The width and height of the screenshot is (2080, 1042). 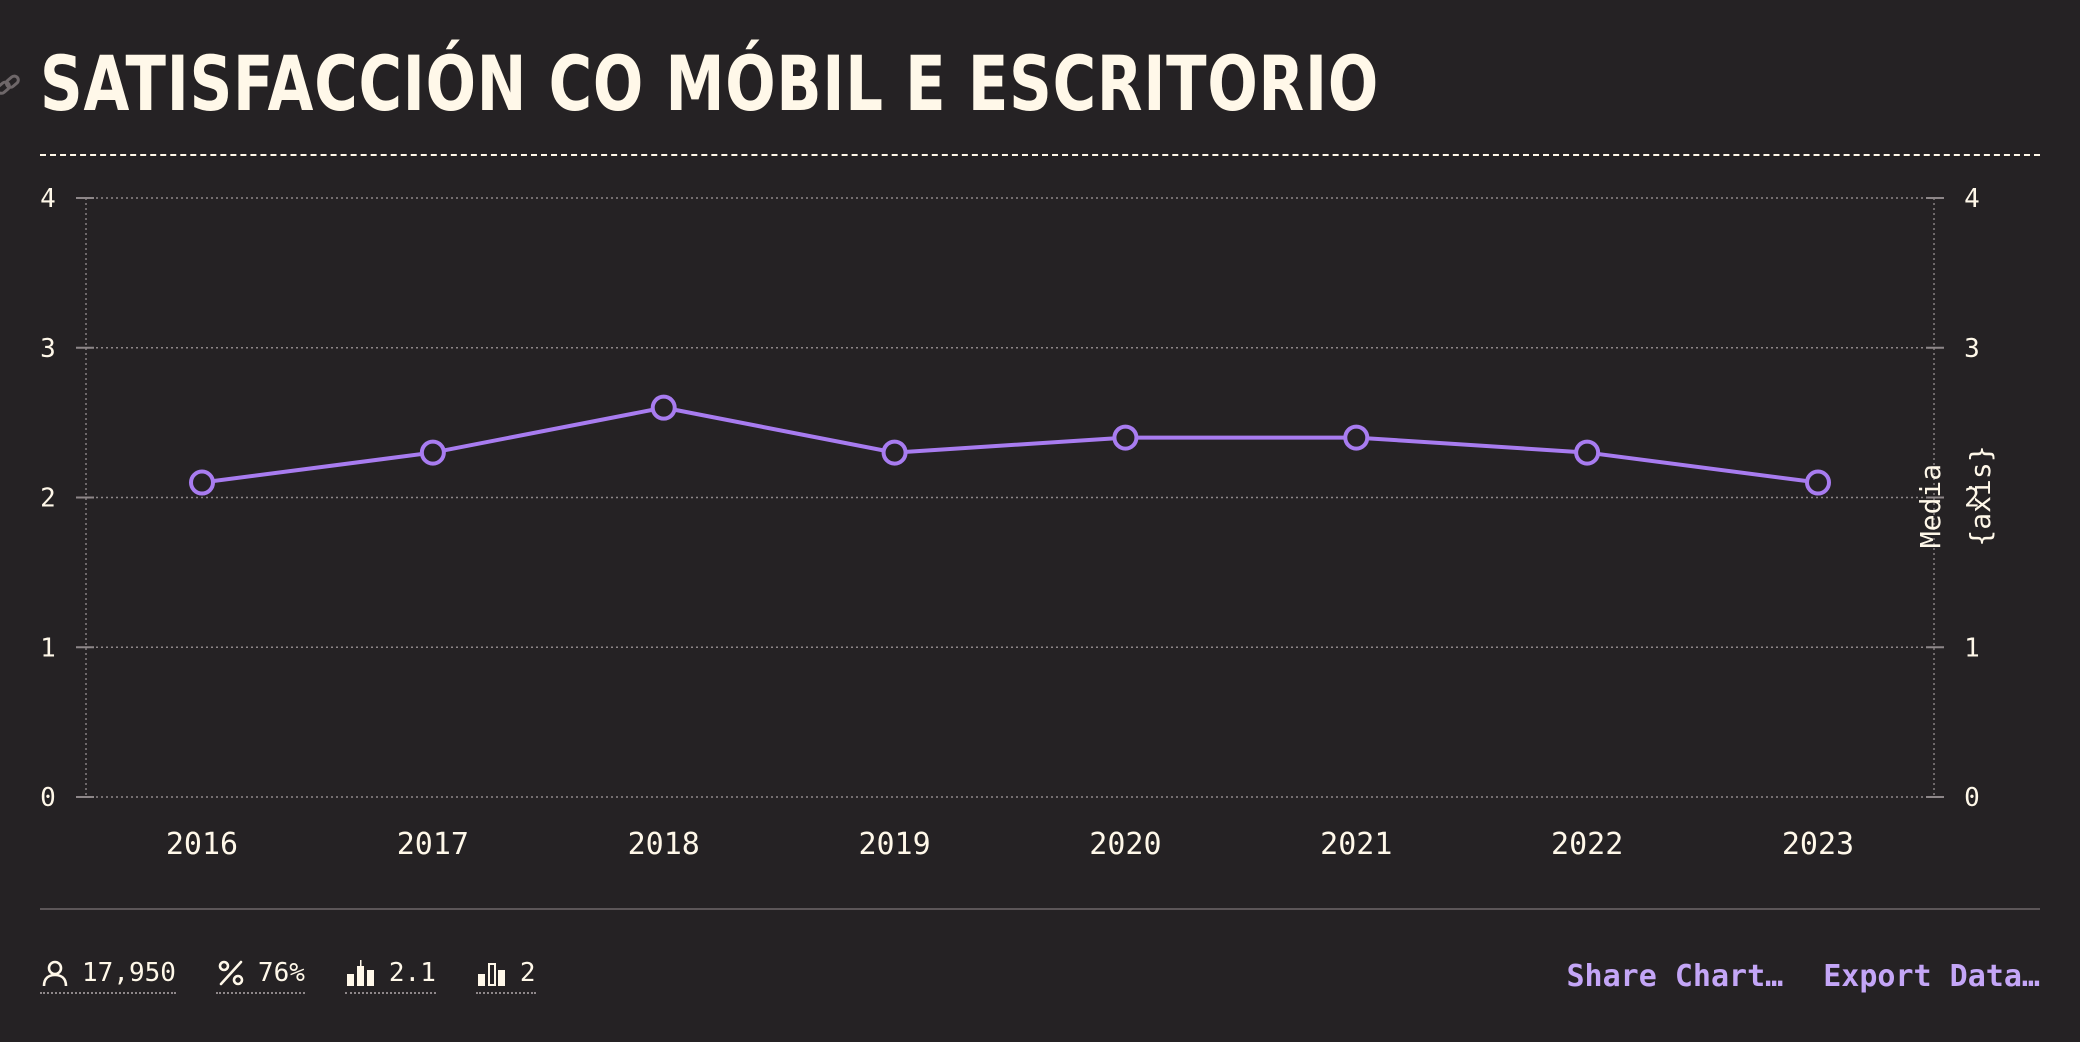 What do you see at coordinates (1040, 155) in the screenshot?
I see `title-divider` at bounding box center [1040, 155].